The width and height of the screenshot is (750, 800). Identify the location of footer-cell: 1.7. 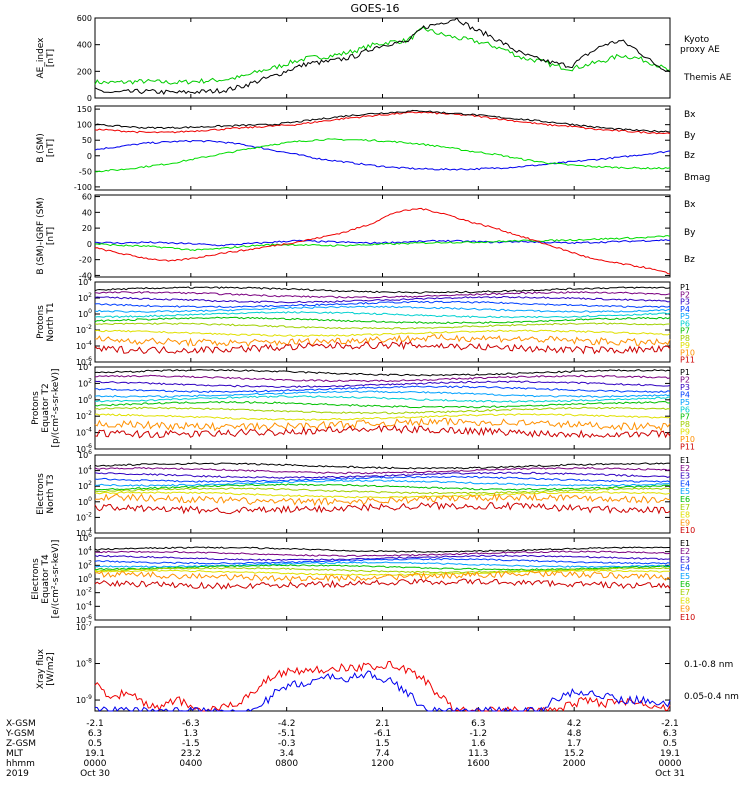
(574, 744).